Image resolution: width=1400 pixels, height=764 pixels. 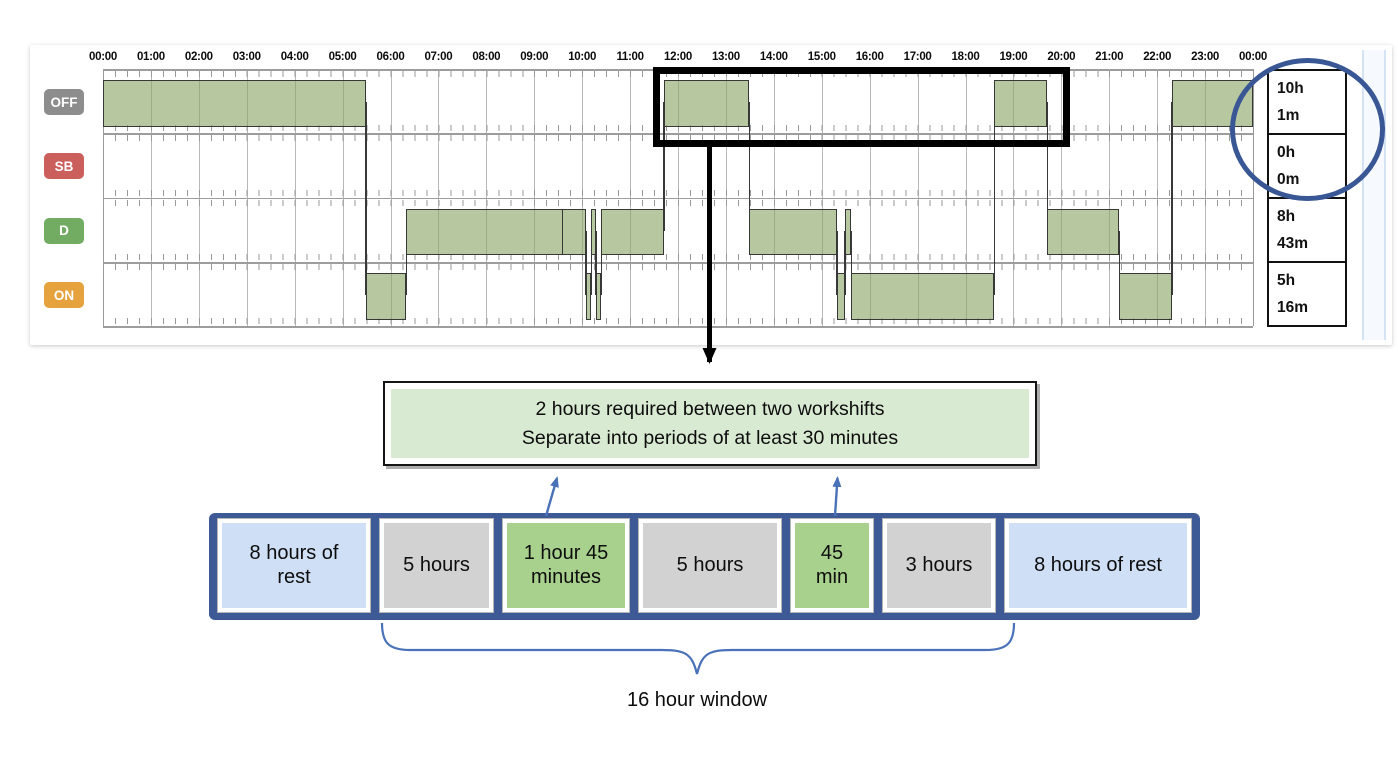 What do you see at coordinates (1253, 198) in the screenshot?
I see `hour-gridline` at bounding box center [1253, 198].